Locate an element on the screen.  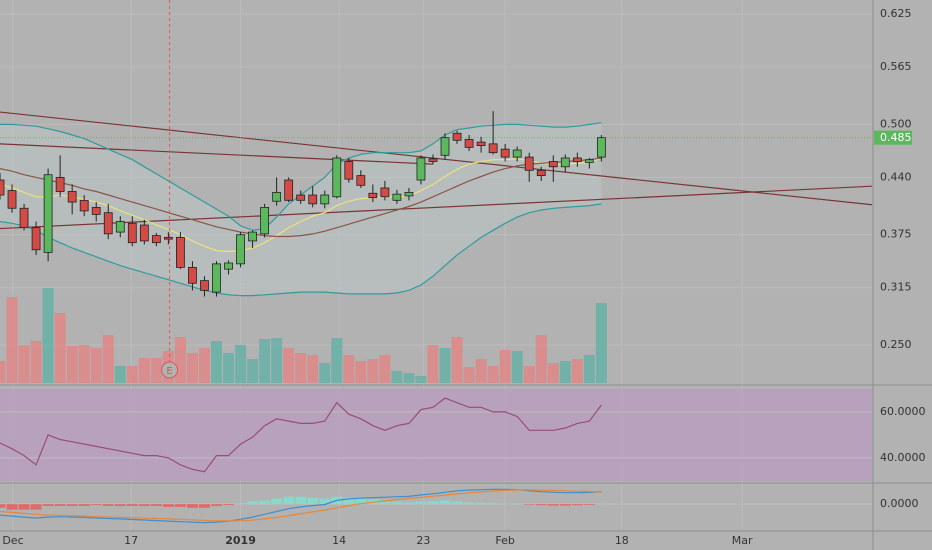
y-tick-label: 0.500 is located at coordinates (896, 123).